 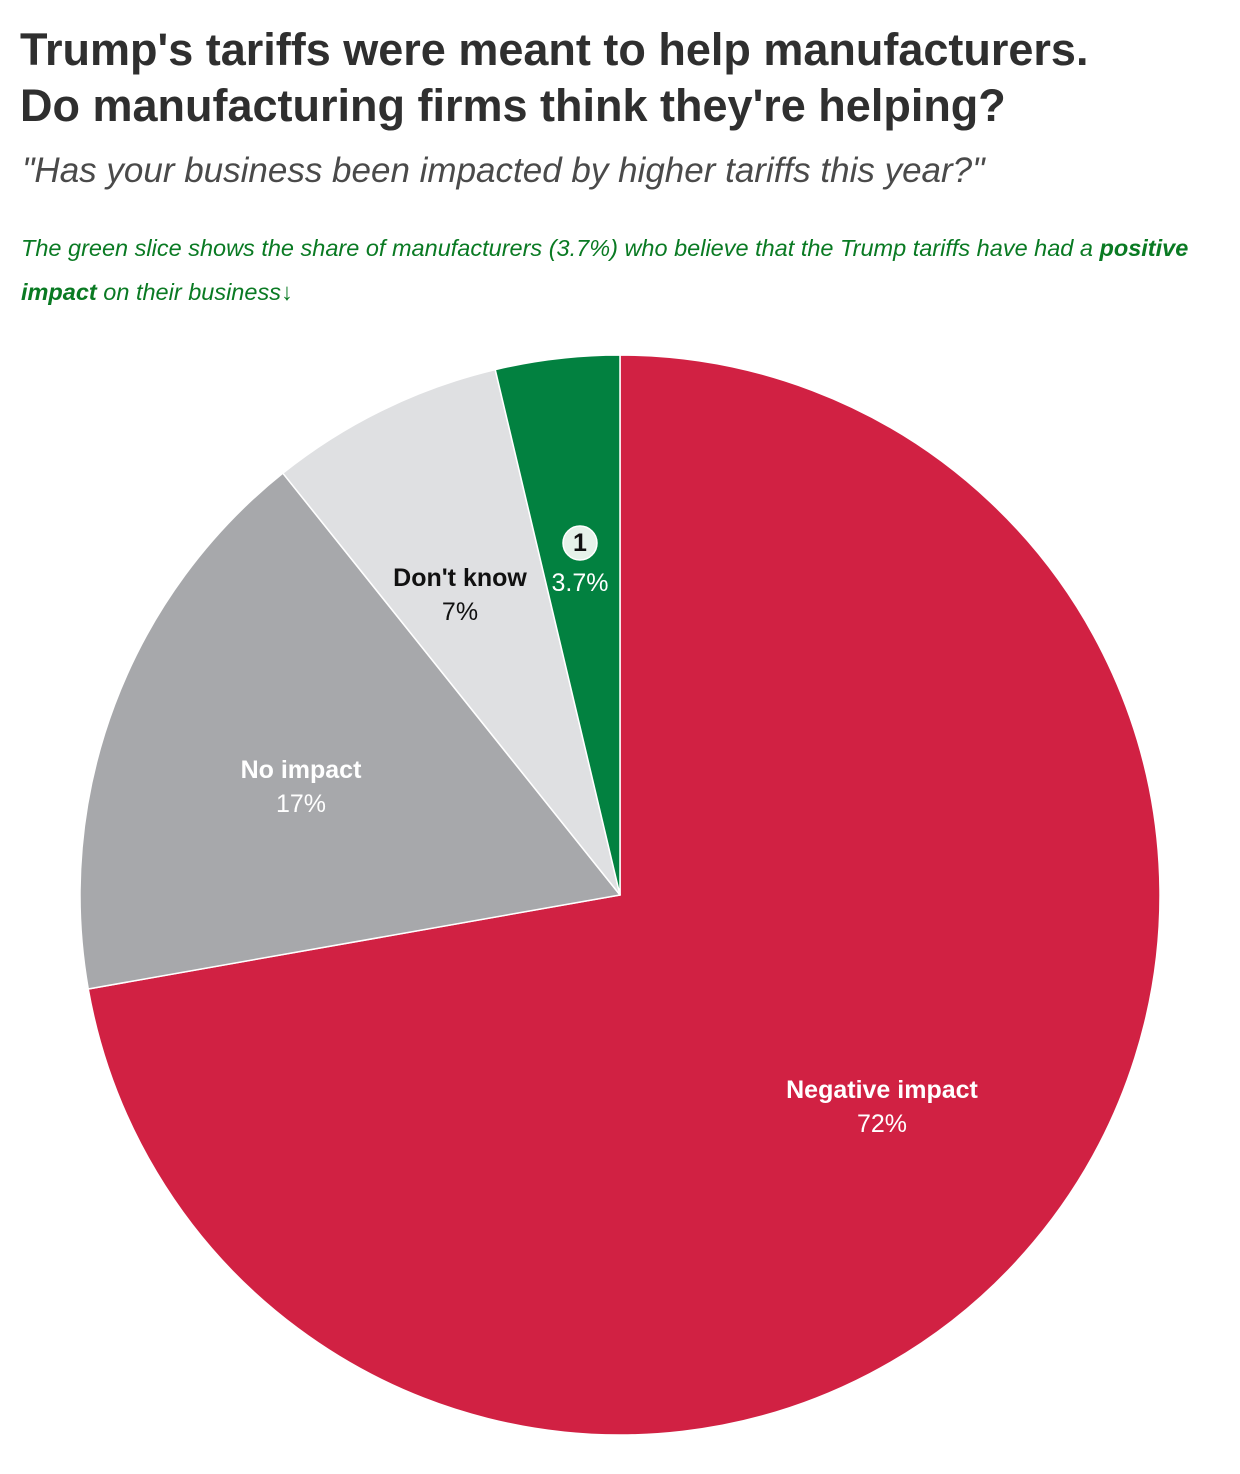 I want to click on note-text-bold: positive impact, so click(x=605, y=270).